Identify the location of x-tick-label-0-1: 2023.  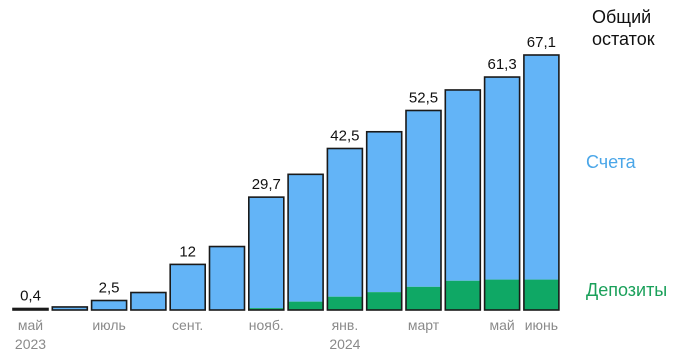
(30, 344).